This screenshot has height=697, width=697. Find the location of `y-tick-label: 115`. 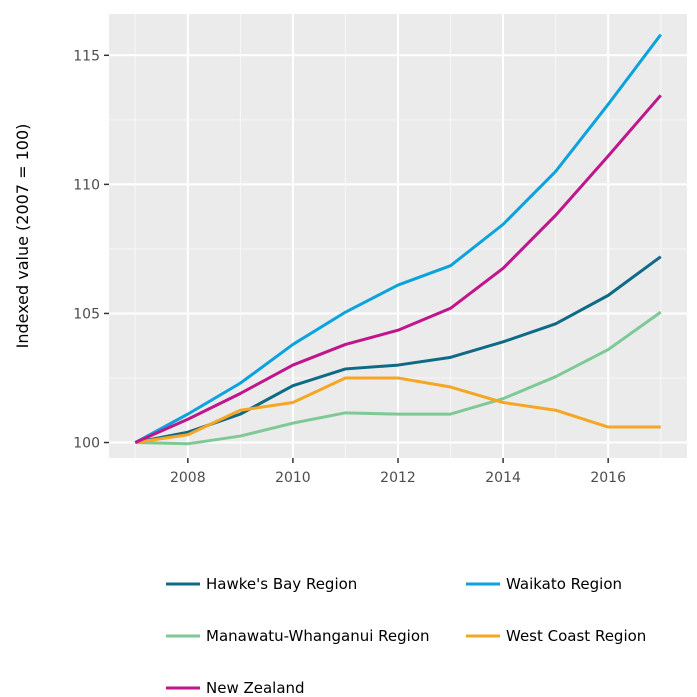

y-tick-label: 115 is located at coordinates (86, 56).